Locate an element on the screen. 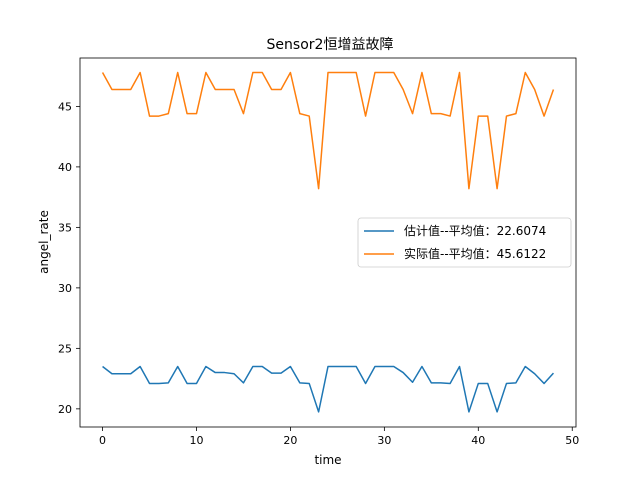 Image resolution: width=640 pixels, height=480 pixels. y-tick-label: 30 is located at coordinates (65, 288).